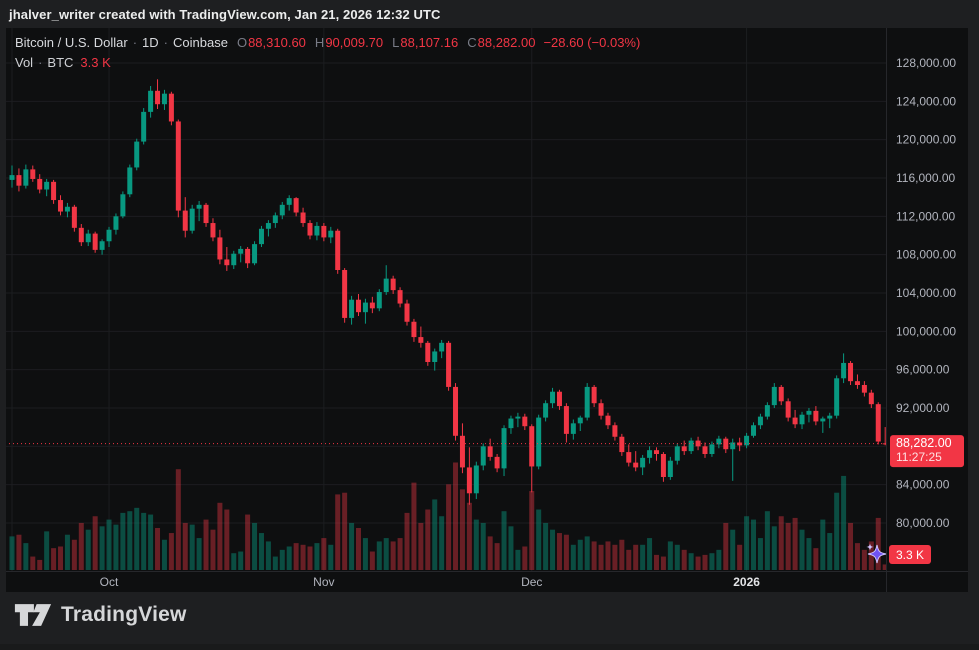 This screenshot has height=650, width=979. I want to click on change-value: −28.60 (−0.03%), so click(592, 42).